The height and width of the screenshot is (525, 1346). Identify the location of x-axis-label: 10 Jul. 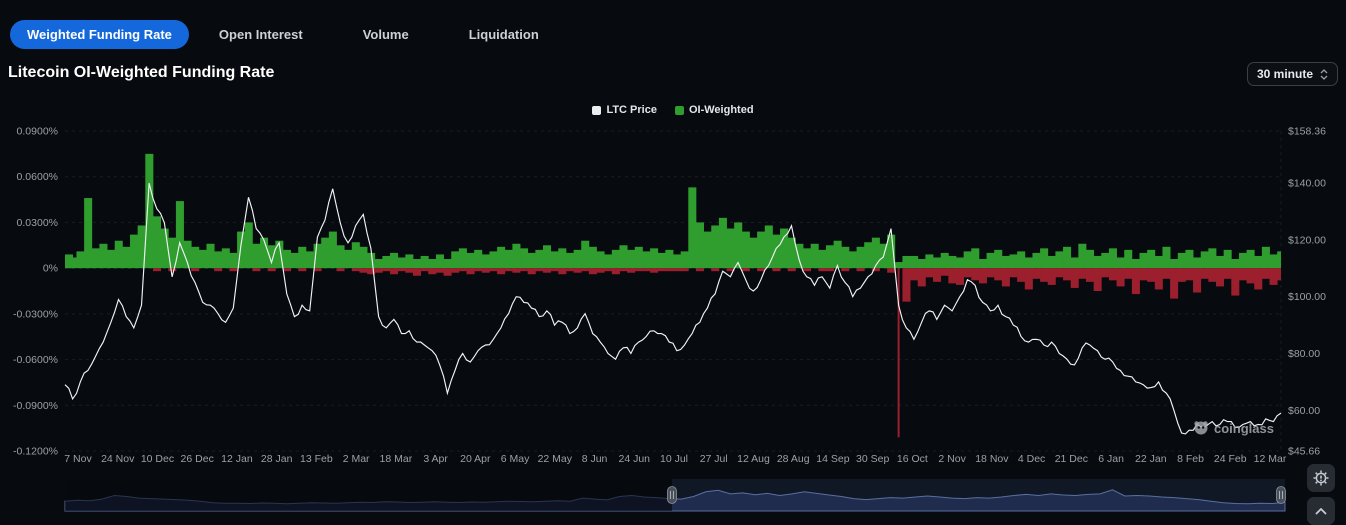
(674, 459).